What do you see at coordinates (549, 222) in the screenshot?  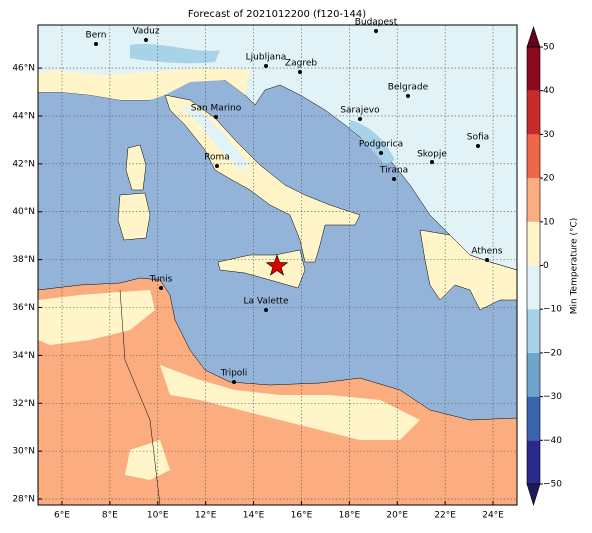 I see `colorbar-tick-label: 10` at bounding box center [549, 222].